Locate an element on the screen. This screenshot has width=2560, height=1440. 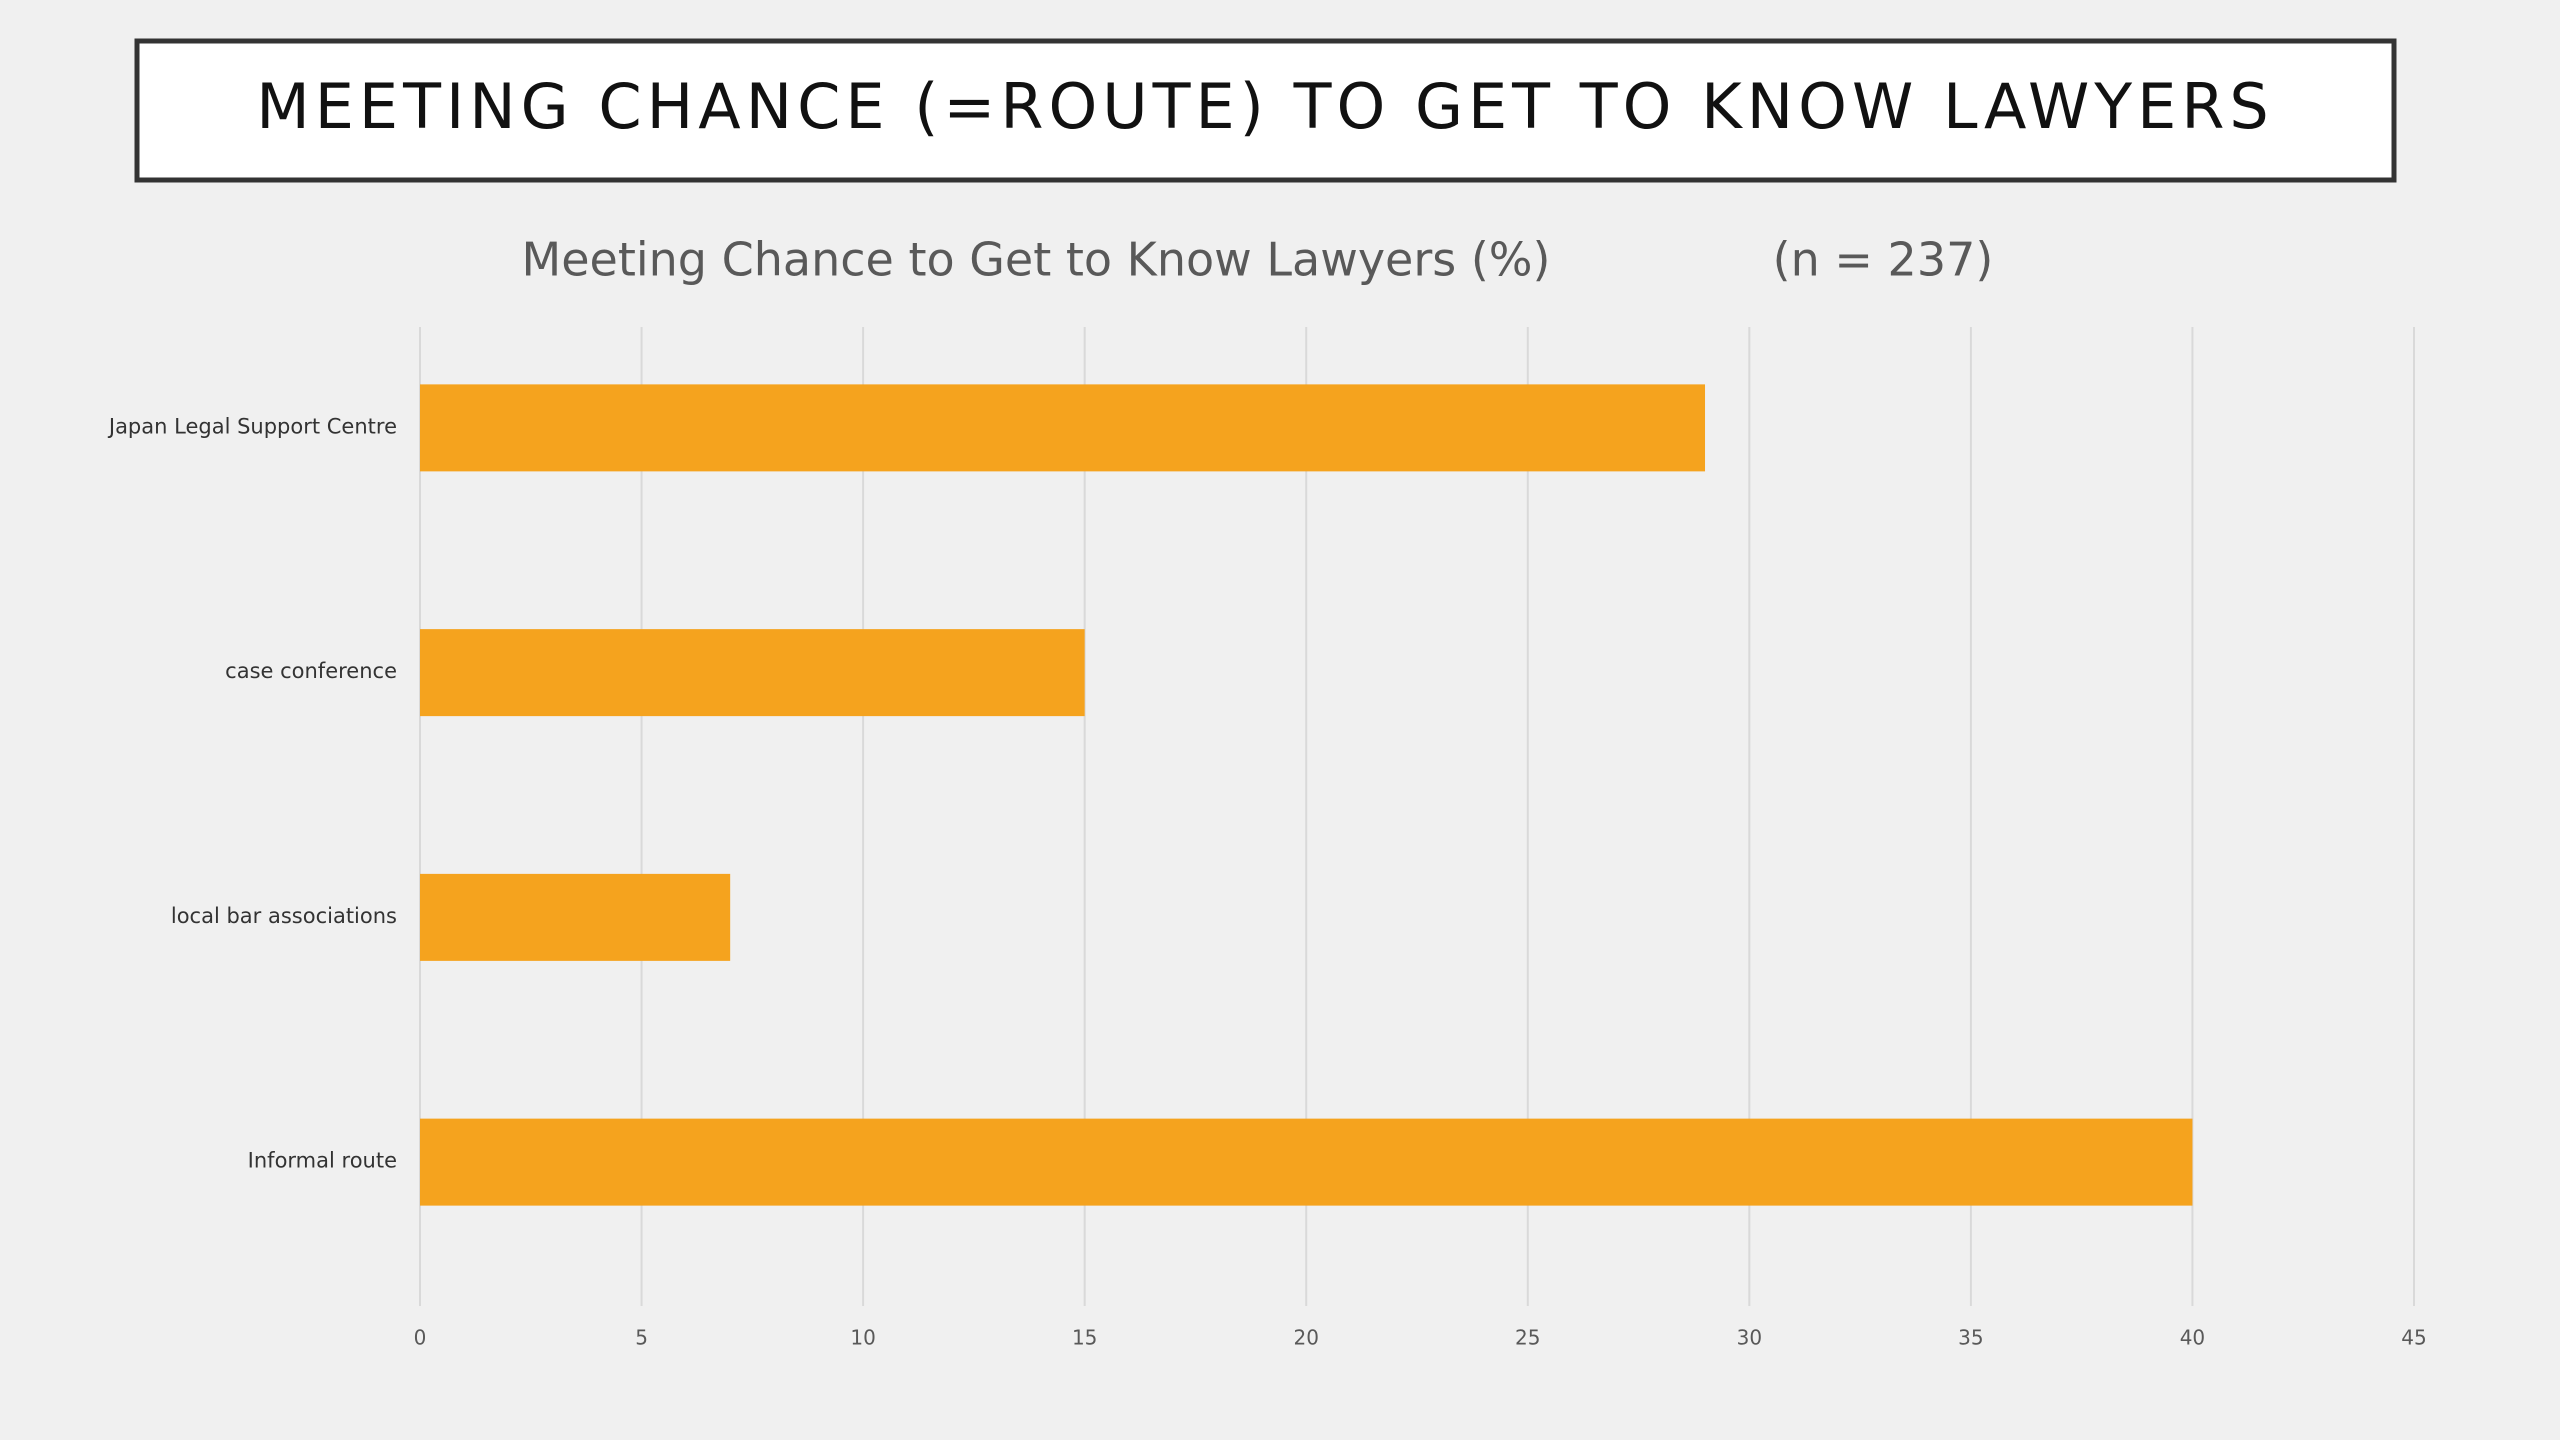
x-tick-label: 20 is located at coordinates (1305, 1338).